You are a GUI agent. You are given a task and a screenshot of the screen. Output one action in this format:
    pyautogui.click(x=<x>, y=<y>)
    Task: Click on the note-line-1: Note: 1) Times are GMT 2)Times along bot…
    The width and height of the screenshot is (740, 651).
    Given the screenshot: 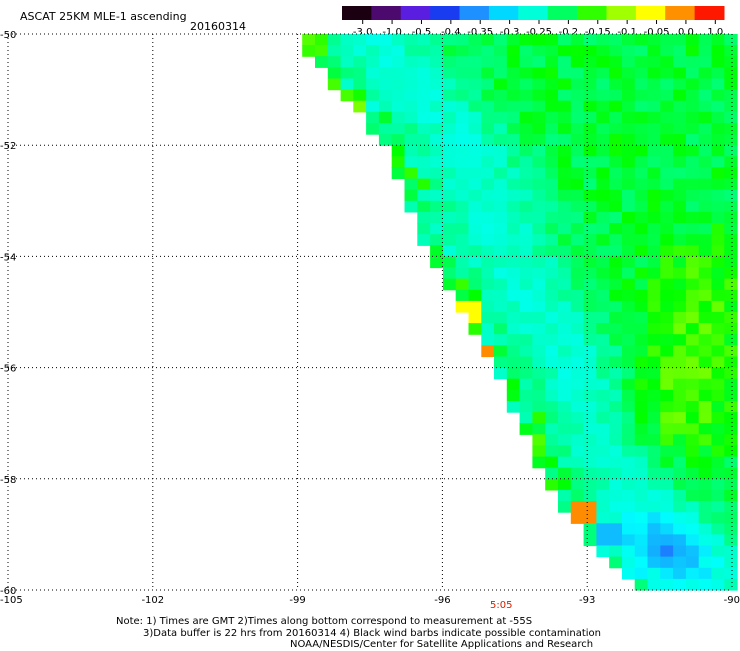 What is the action you would take?
    pyautogui.click(x=324, y=621)
    